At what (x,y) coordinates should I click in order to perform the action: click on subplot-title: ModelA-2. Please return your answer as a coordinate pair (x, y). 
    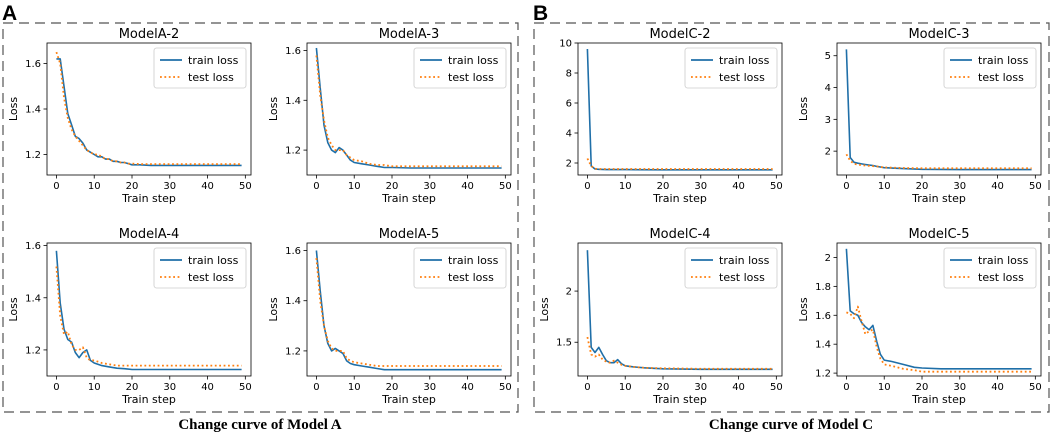
    Looking at the image, I should click on (149, 34).